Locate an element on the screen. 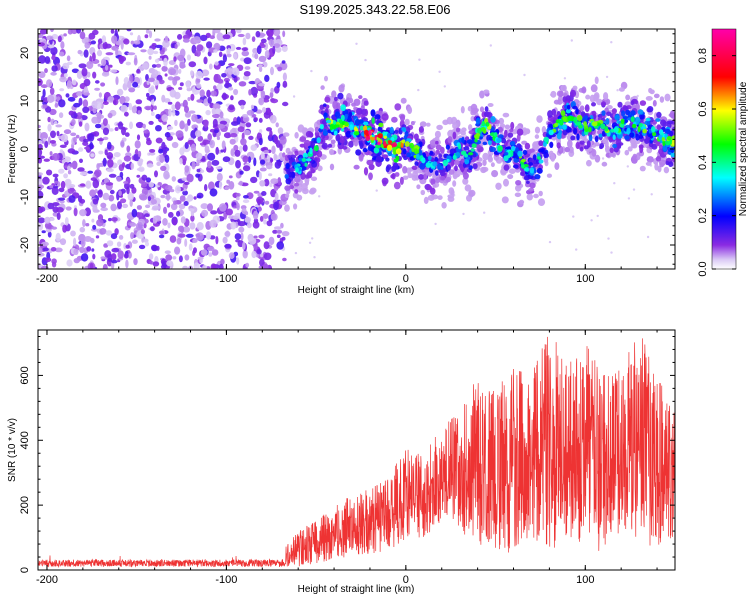  x-tick-label: -200 is located at coordinates (47, 279).